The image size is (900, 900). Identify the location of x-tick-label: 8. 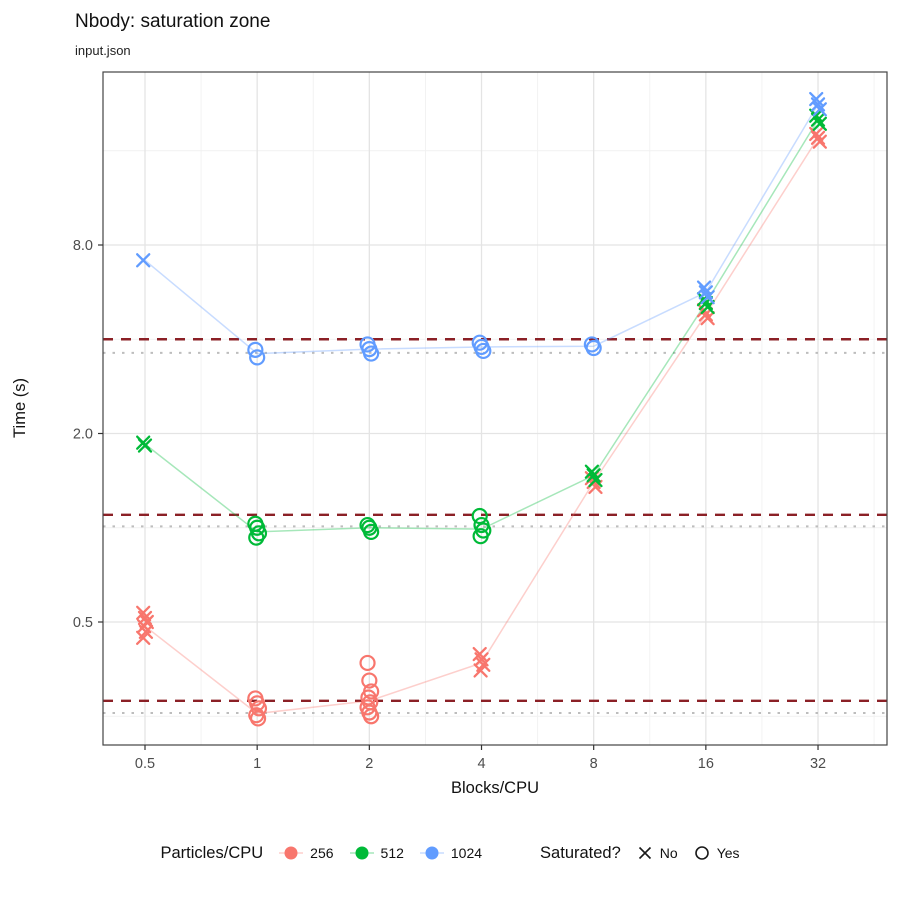
(594, 764).